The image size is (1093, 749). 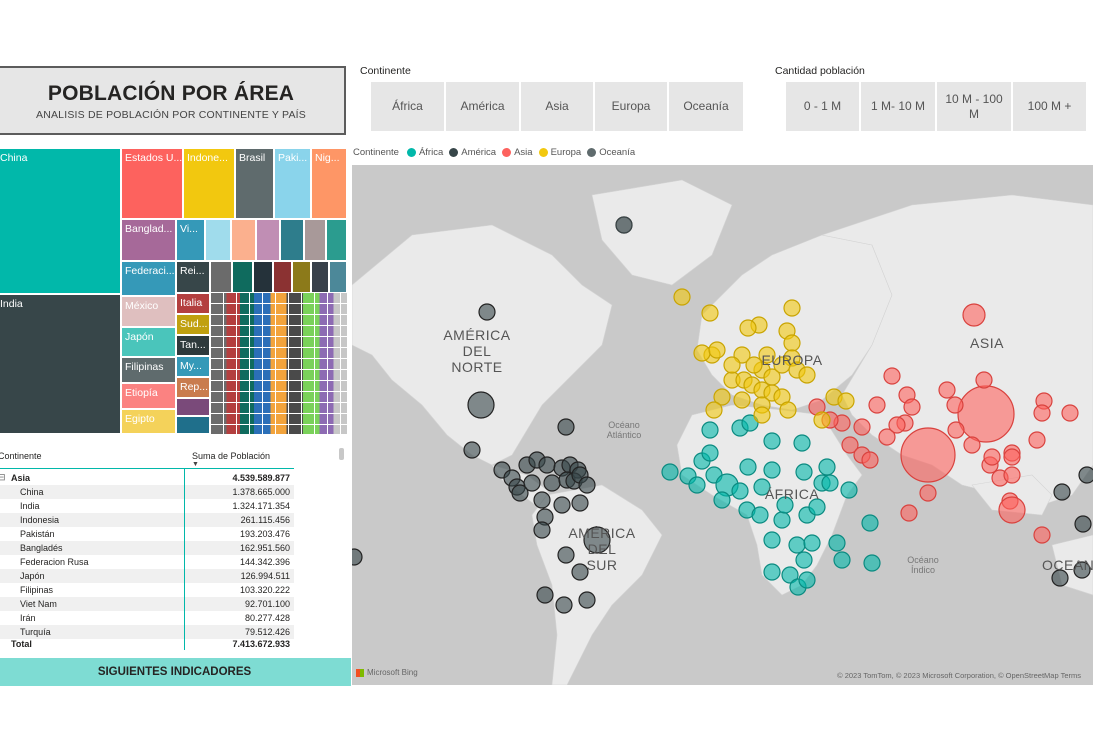 What do you see at coordinates (60, 364) in the screenshot?
I see `treemap-tile-india: India` at bounding box center [60, 364].